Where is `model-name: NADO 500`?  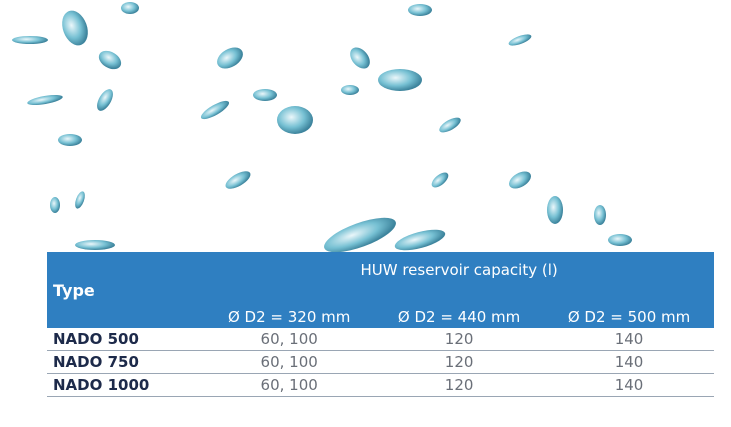
model-name: NADO 500 is located at coordinates (126, 339).